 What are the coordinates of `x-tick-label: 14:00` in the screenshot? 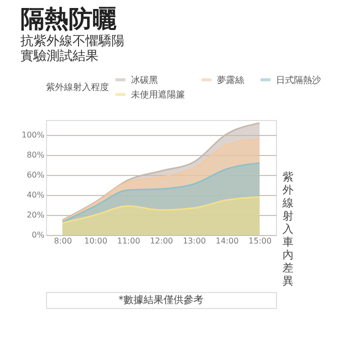 It's located at (227, 241).